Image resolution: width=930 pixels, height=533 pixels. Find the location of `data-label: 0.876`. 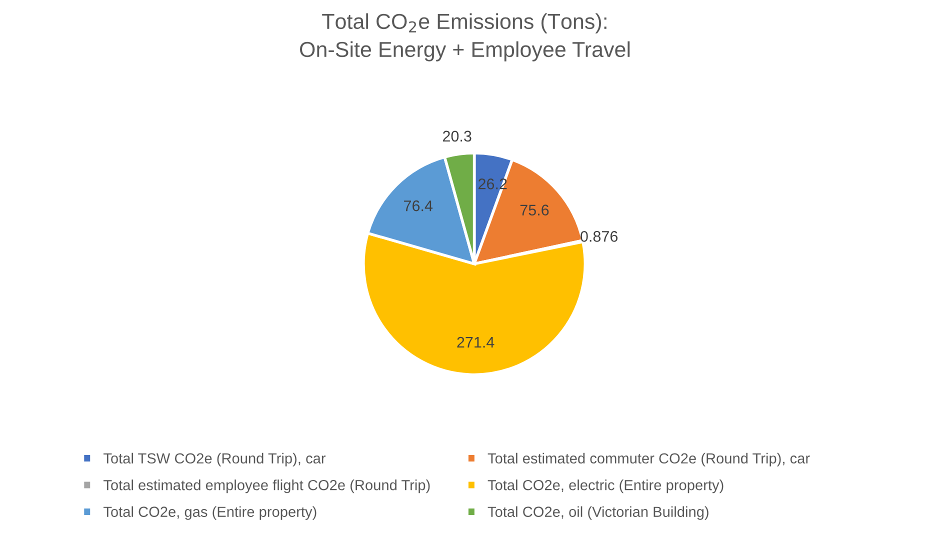

data-label: 0.876 is located at coordinates (599, 236).